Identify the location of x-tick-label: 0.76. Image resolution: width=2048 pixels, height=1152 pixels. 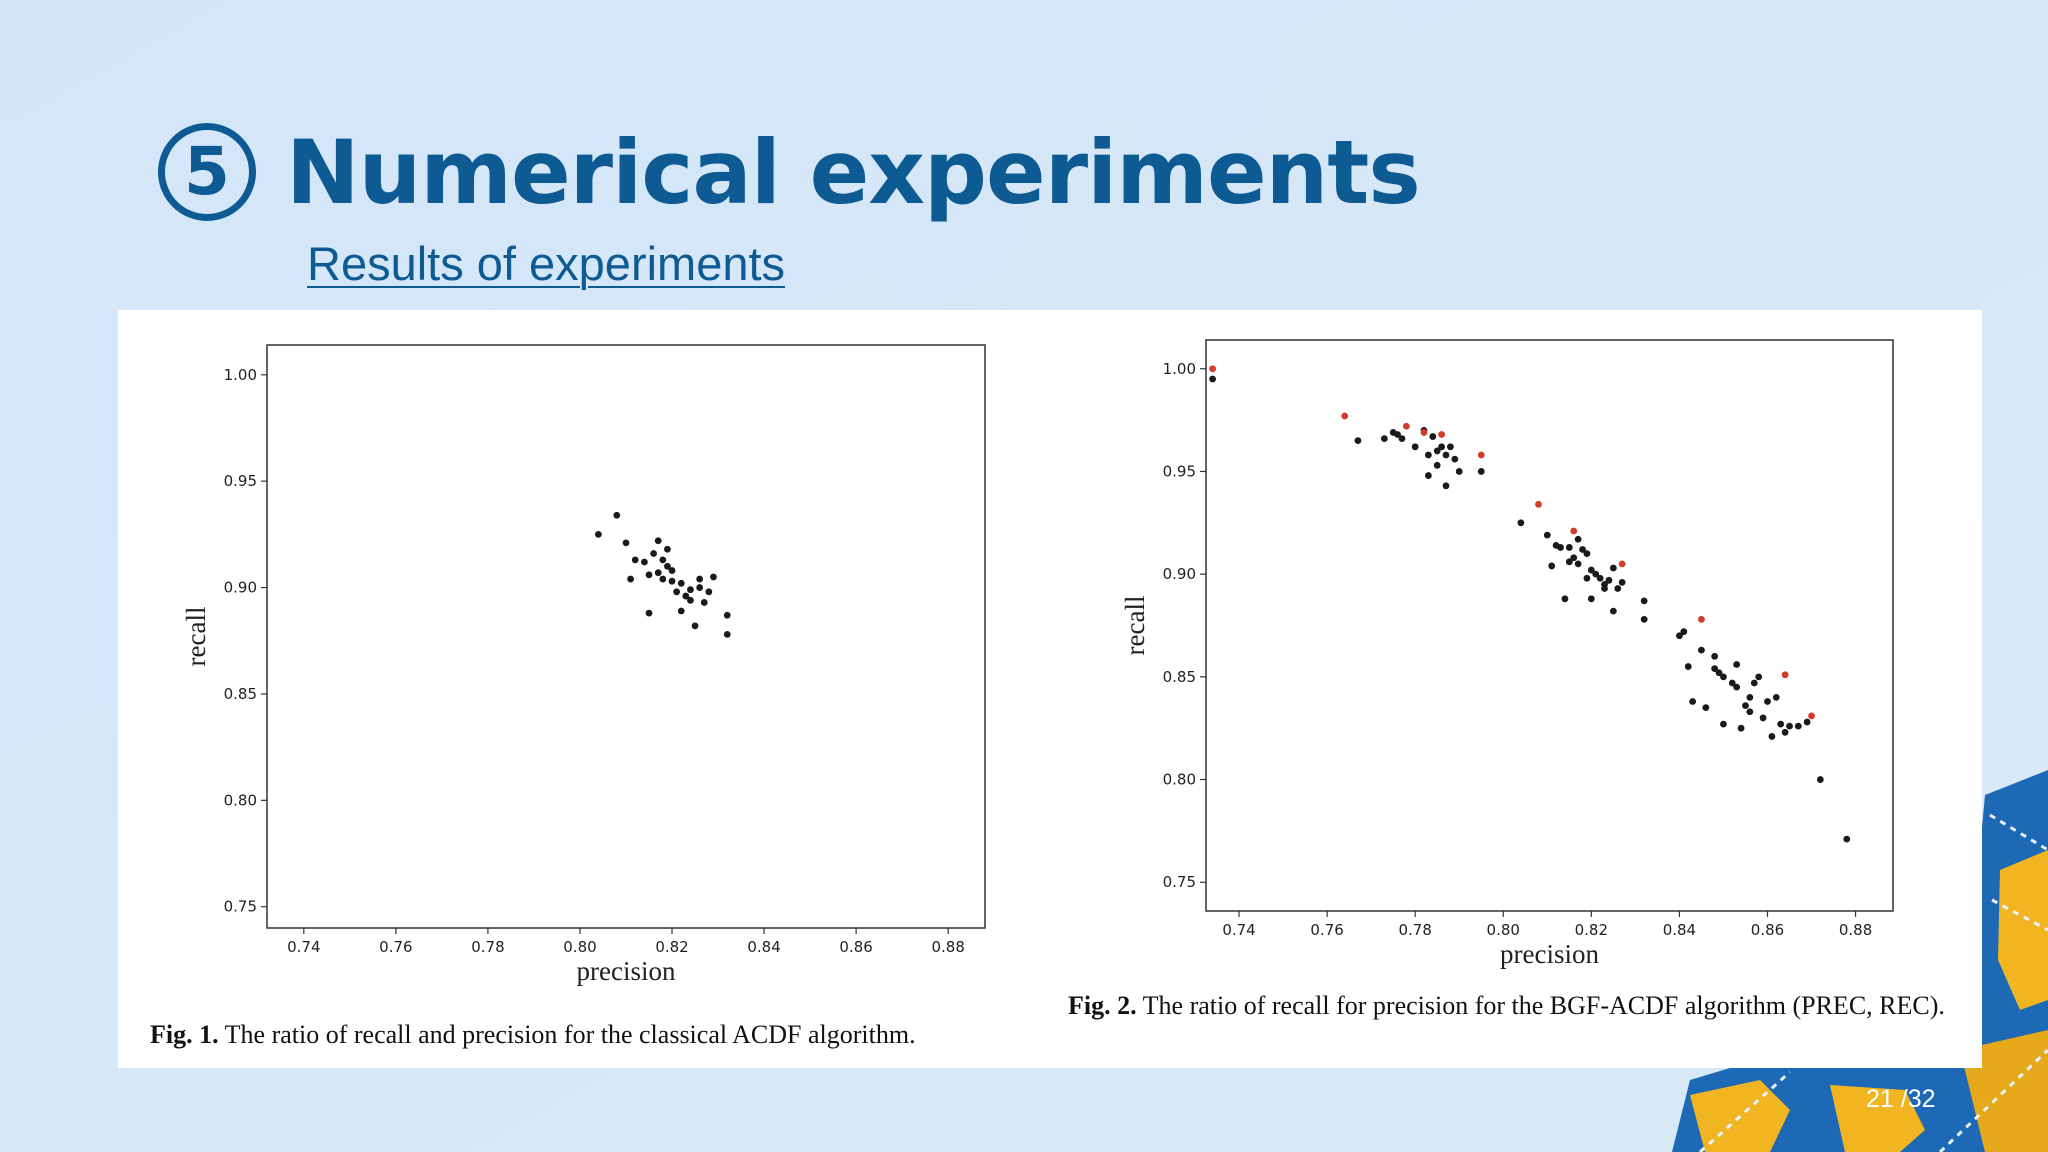
(1326, 930).